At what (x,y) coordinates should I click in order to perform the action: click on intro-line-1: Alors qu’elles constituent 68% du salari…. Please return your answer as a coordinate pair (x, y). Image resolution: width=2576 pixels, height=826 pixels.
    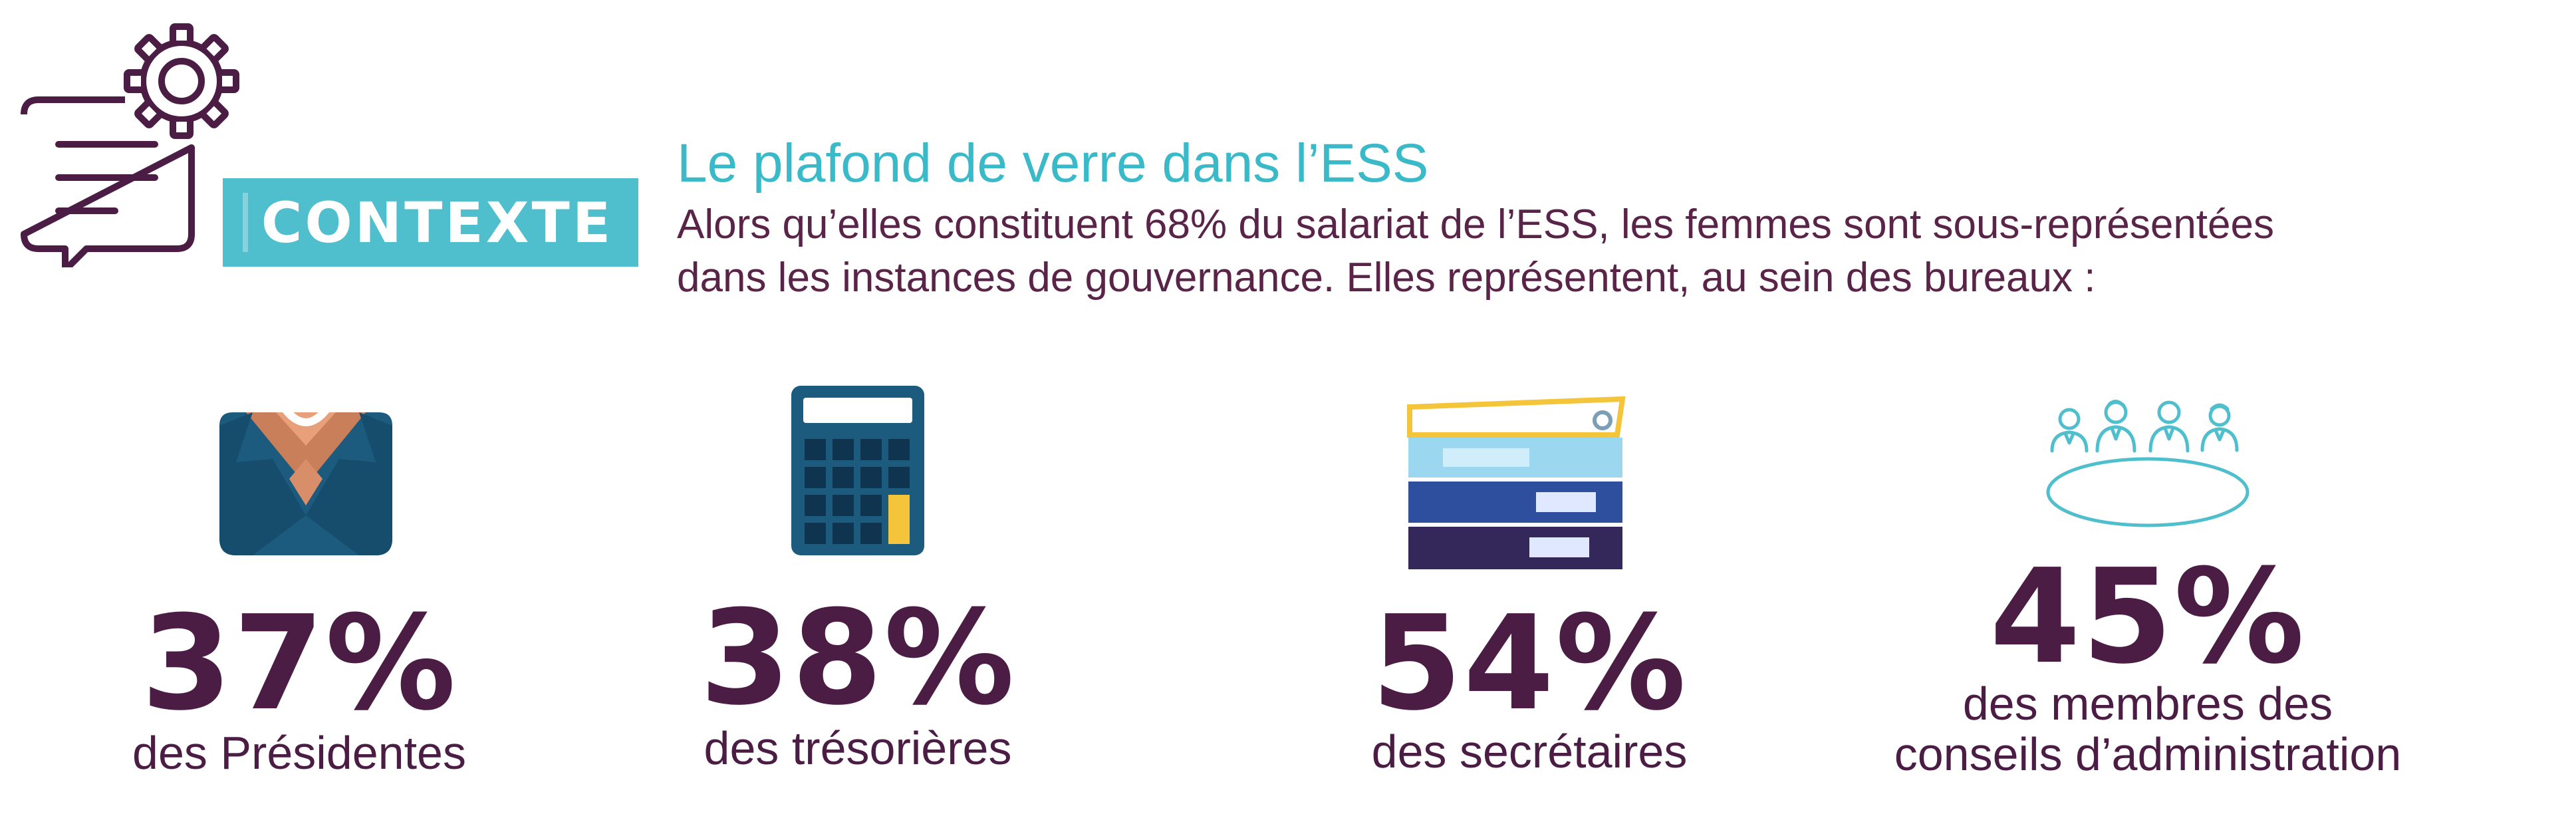
    Looking at the image, I should click on (1475, 224).